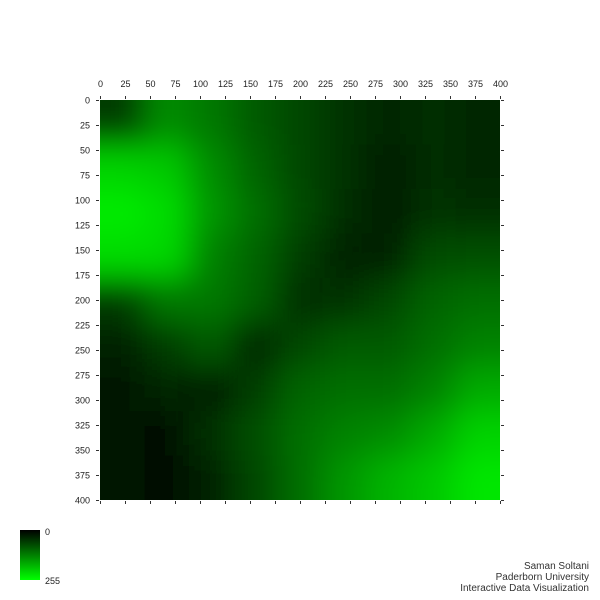  I want to click on y-tick-label: 325, so click(82, 426).